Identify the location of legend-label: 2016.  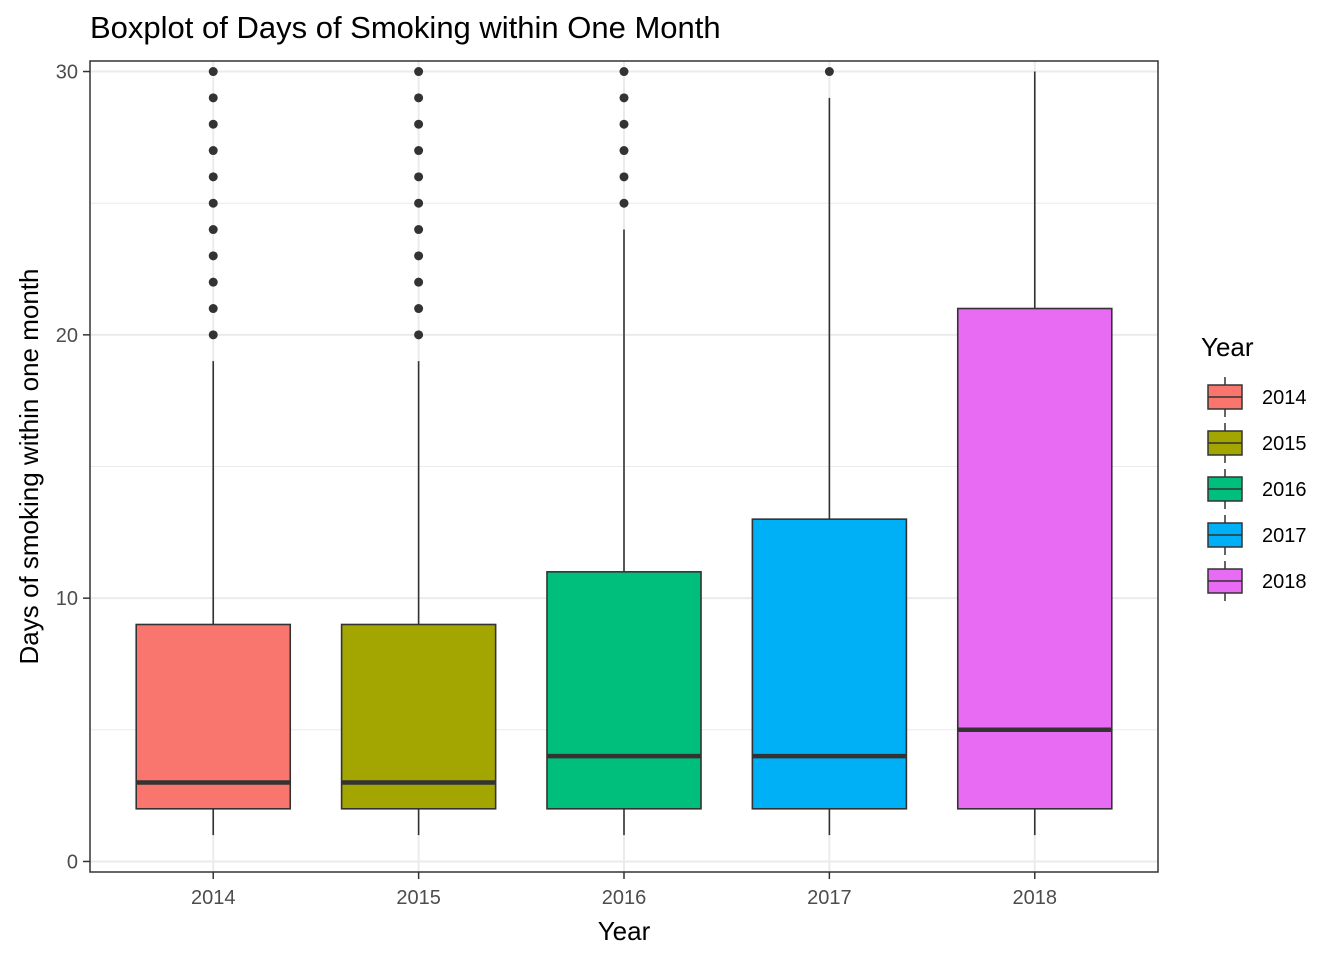
(1284, 490).